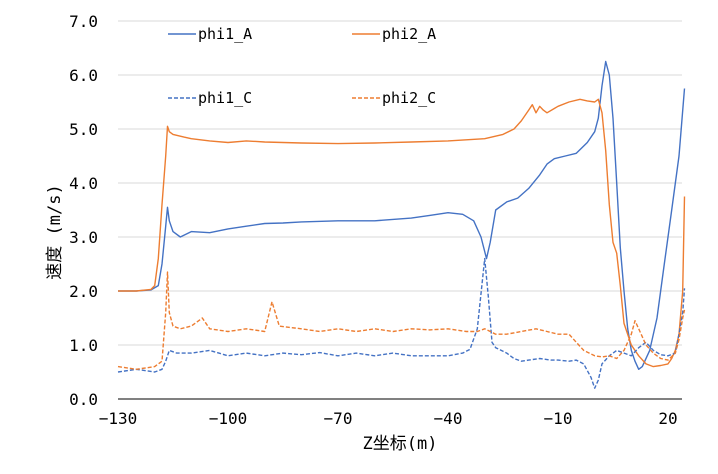 The image size is (718, 474). What do you see at coordinates (83, 129) in the screenshot?
I see `y-tick-label: 5.0` at bounding box center [83, 129].